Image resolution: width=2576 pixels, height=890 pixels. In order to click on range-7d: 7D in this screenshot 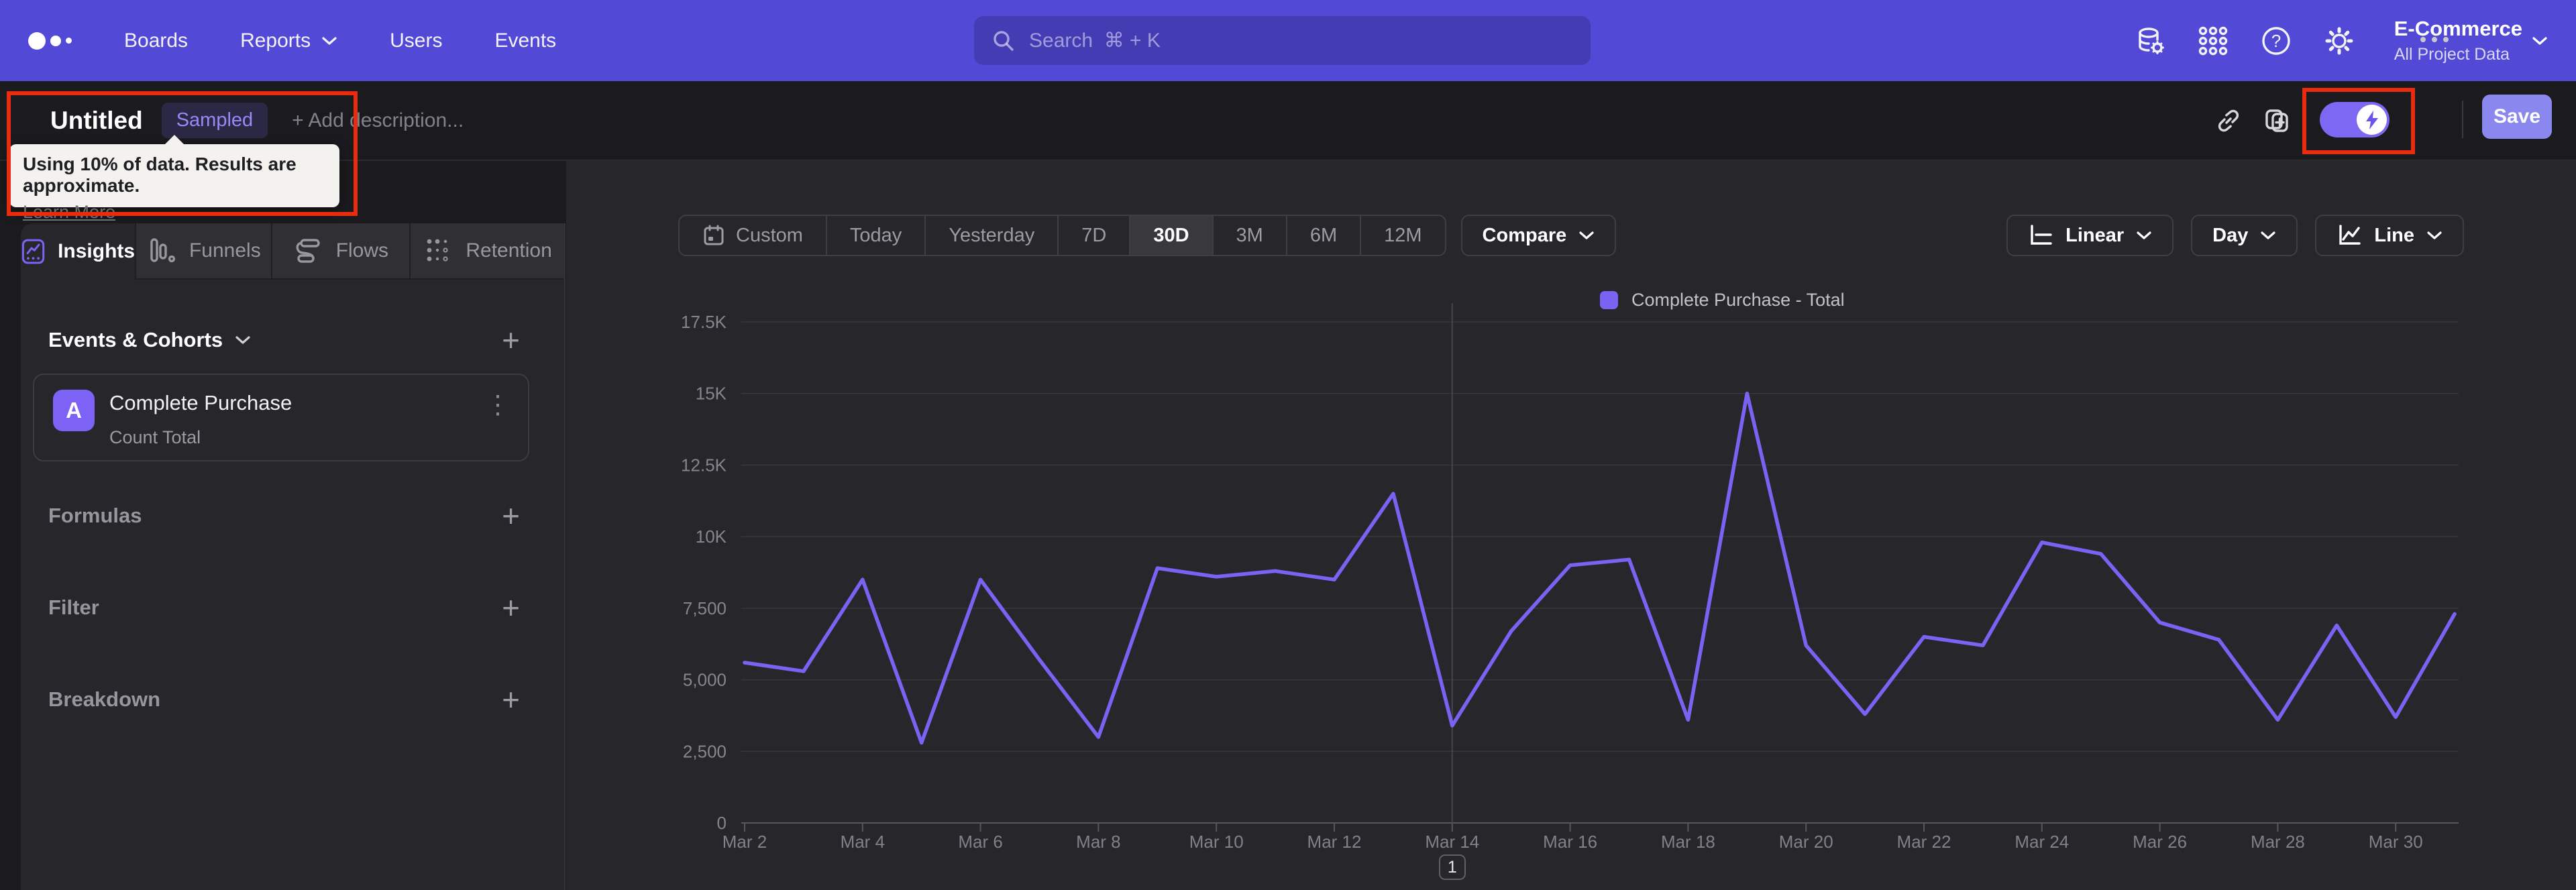, I will do `click(1093, 235)`.